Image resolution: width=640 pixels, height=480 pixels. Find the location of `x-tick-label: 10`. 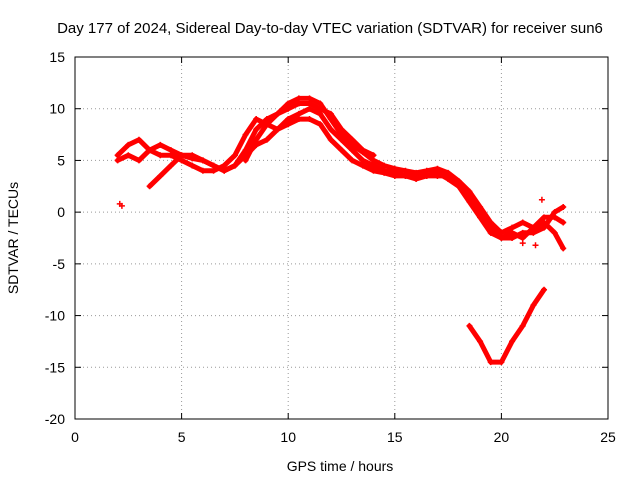

x-tick-label: 10 is located at coordinates (288, 437).